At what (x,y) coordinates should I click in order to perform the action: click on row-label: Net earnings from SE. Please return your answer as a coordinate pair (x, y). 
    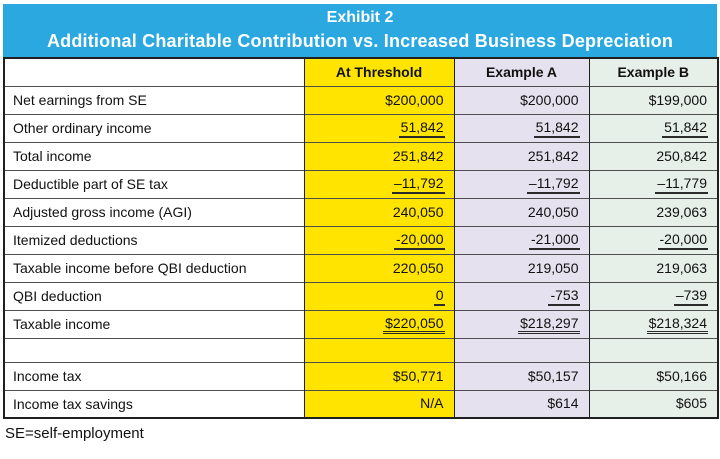
    Looking at the image, I should click on (154, 99).